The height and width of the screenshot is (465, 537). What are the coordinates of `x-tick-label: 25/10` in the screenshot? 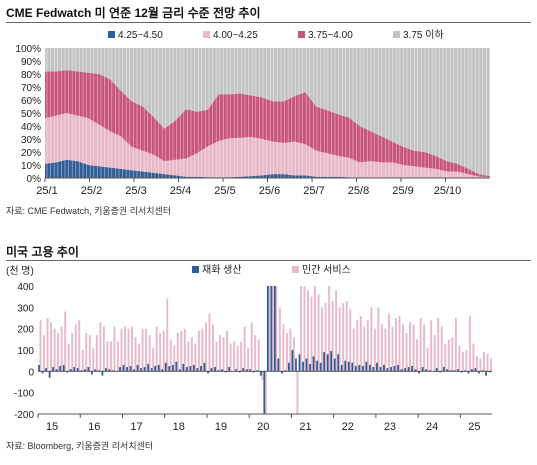 It's located at (448, 191).